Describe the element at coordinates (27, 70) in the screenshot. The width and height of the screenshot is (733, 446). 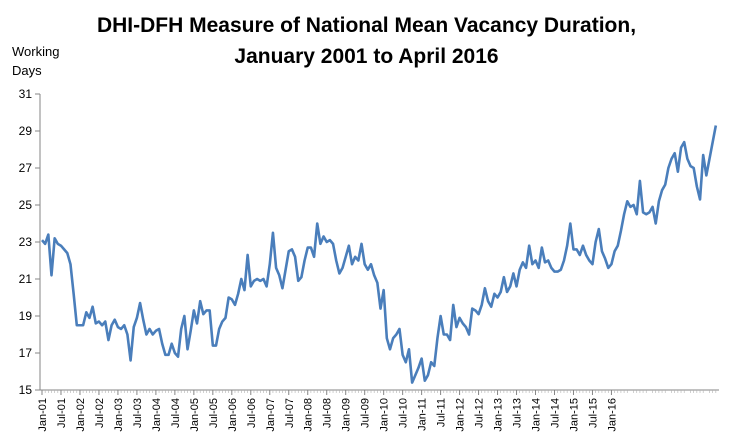
I see `y-axis-label-line-2: Days` at that location.